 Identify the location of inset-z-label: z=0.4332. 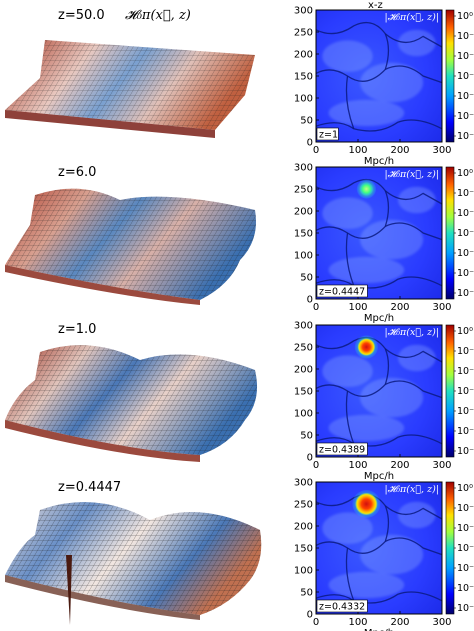
(342, 607).